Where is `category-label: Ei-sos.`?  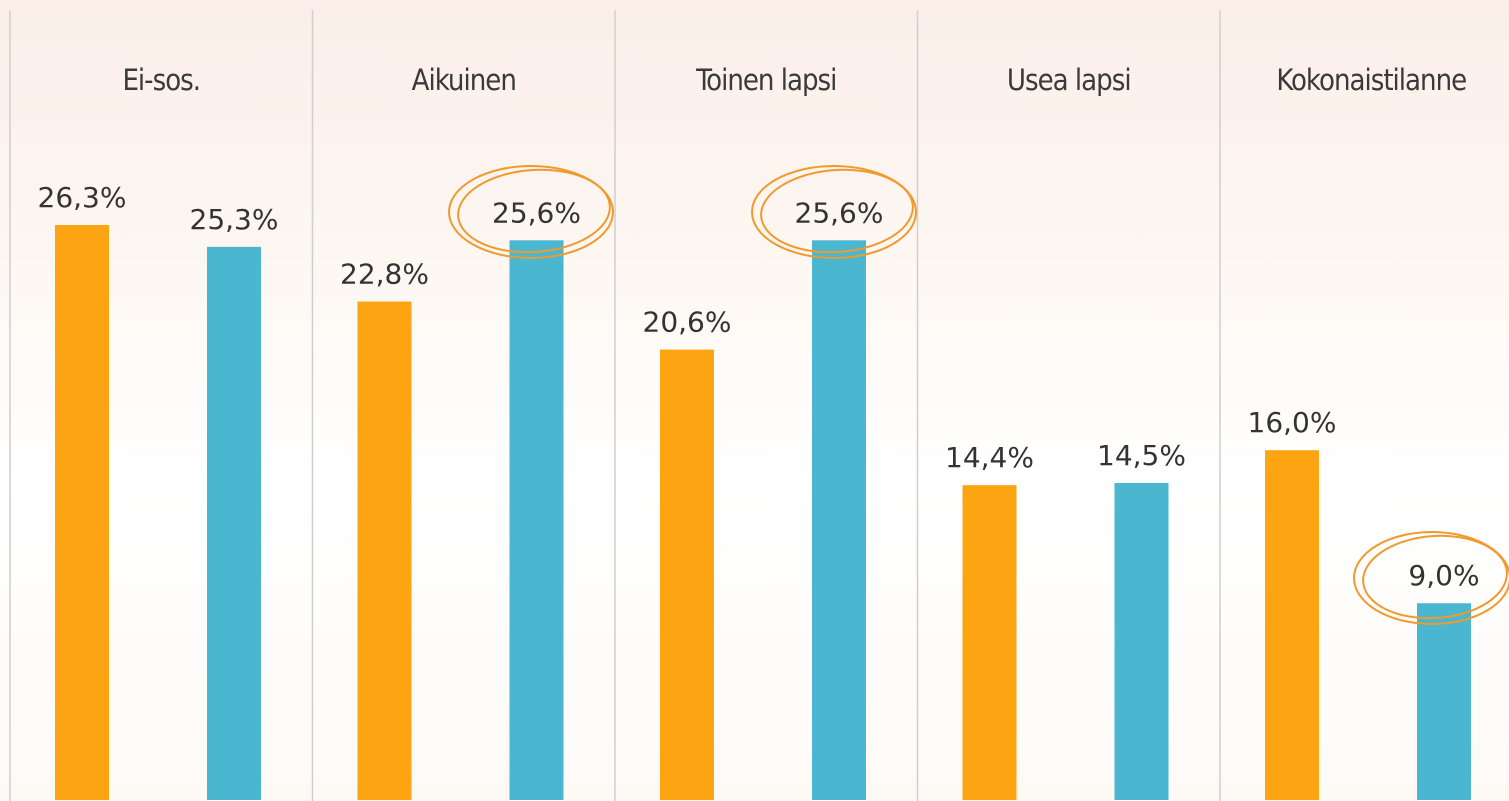 category-label: Ei-sos. is located at coordinates (161, 80).